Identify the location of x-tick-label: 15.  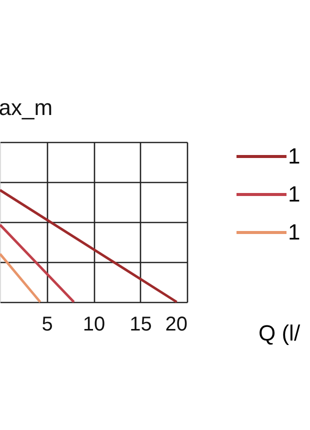
(141, 325).